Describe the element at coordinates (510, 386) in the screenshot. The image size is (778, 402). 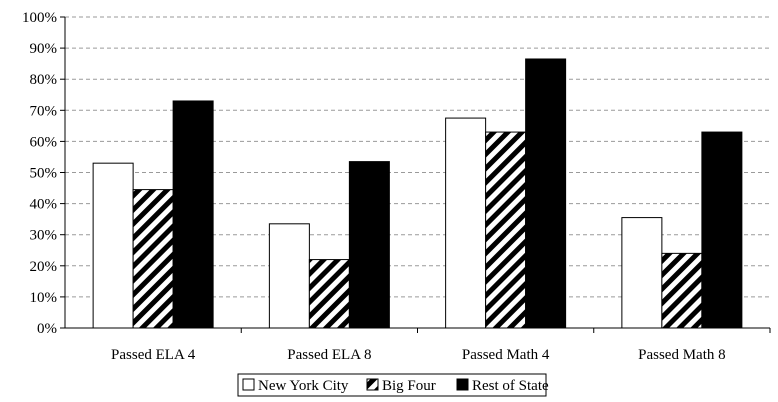
I see `legend-label-rest-of-state: Rest of State` at that location.